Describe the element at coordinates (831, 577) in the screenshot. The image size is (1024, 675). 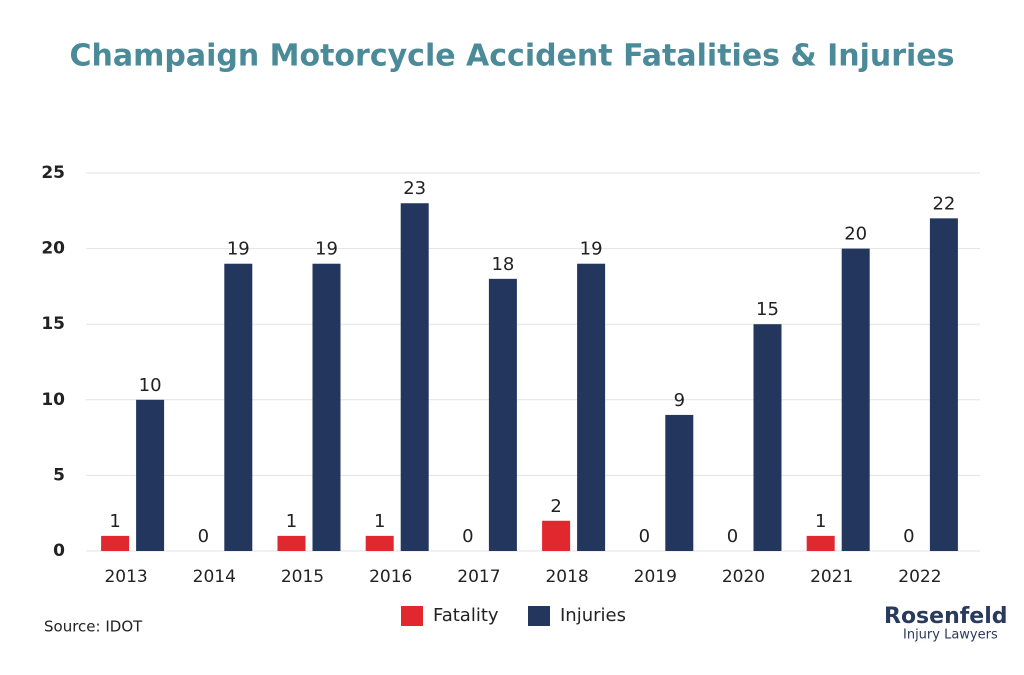
I see `x-tick-label: 2021` at that location.